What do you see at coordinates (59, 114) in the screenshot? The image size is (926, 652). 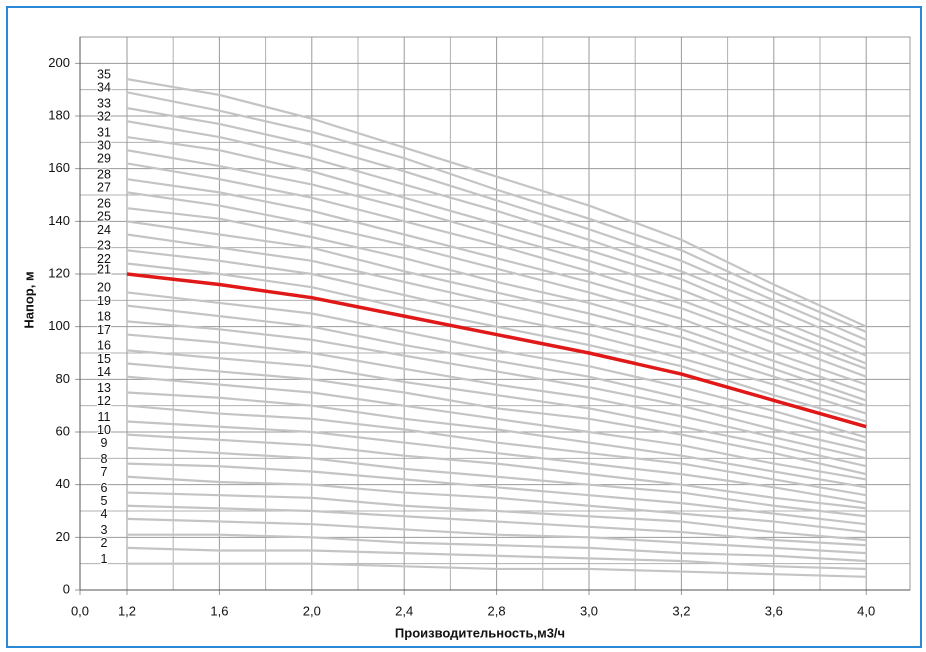 I see `y-tick-label: 180` at bounding box center [59, 114].